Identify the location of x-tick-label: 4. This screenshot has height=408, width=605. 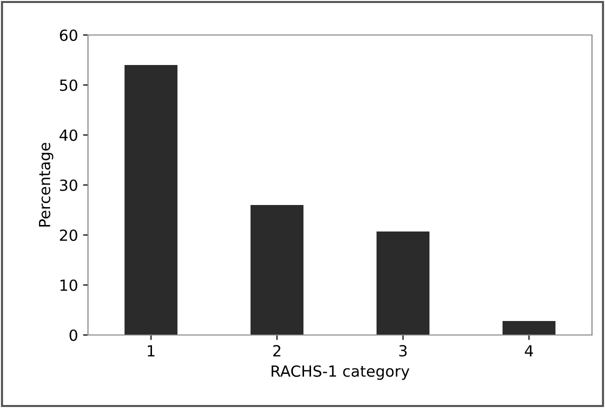
(529, 350).